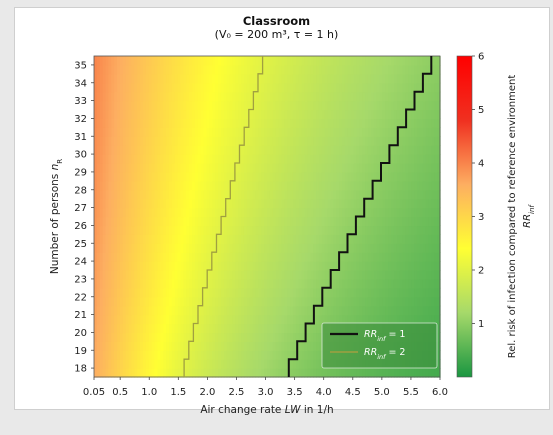  I want to click on x-tick-label: 6.0, so click(440, 392).